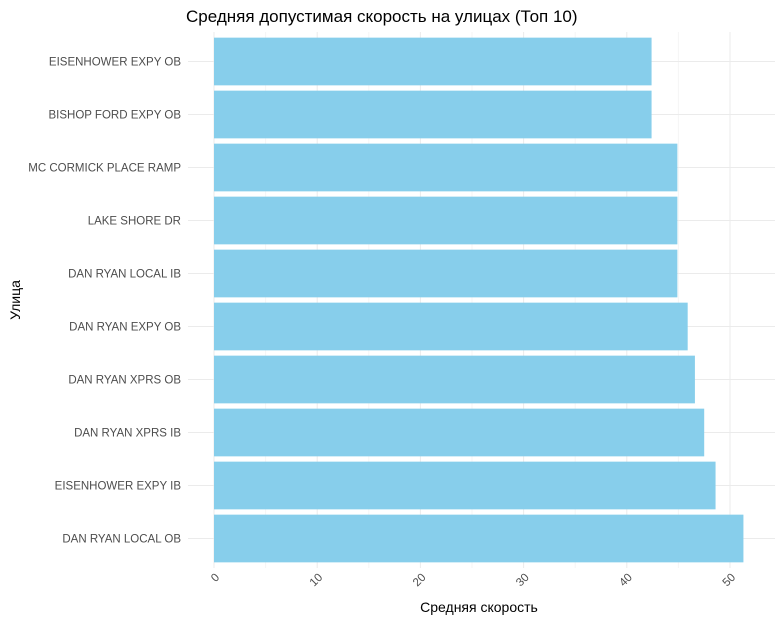 This screenshot has height=622, width=781. What do you see at coordinates (104, 169) in the screenshot?
I see `y-tick-label: MC CORMICK PLACE RAMP` at bounding box center [104, 169].